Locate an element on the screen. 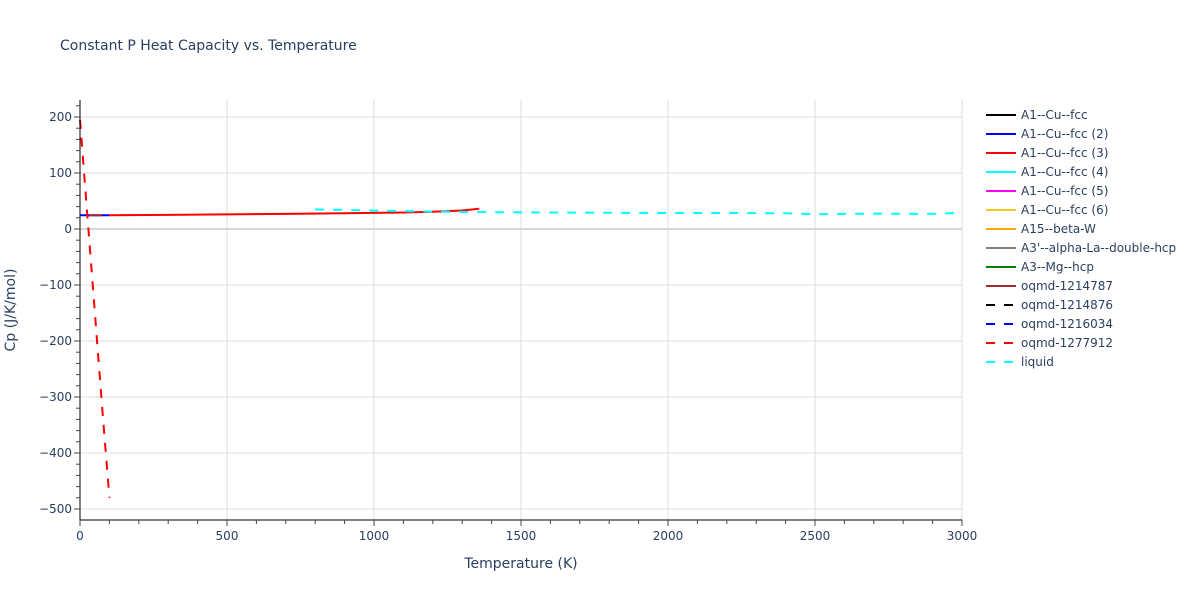  legend-item: liquid is located at coordinates (1020, 362).